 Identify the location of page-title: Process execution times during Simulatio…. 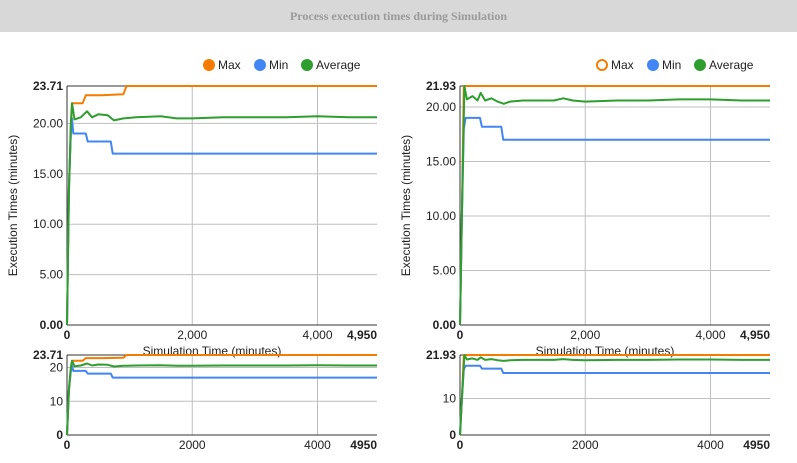
(398, 16).